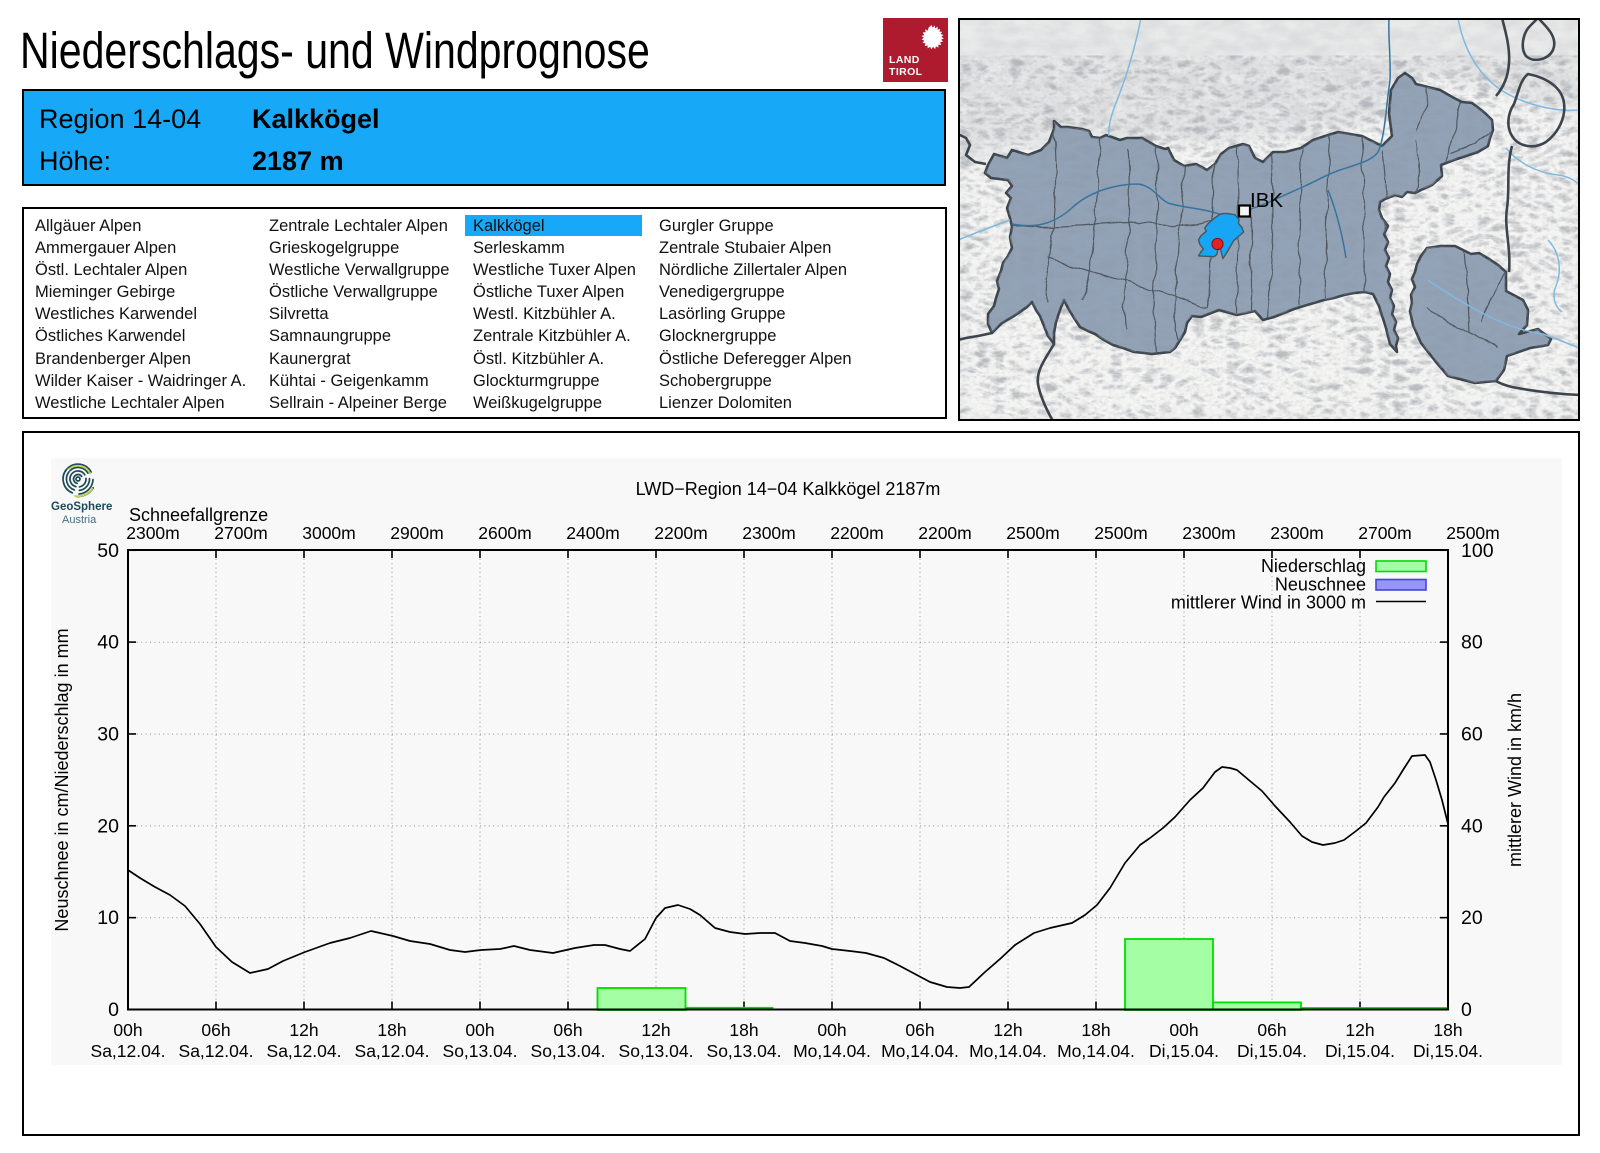 The image size is (1600, 1153). What do you see at coordinates (329, 533) in the screenshot?
I see `svg-text: 3000m` at bounding box center [329, 533].